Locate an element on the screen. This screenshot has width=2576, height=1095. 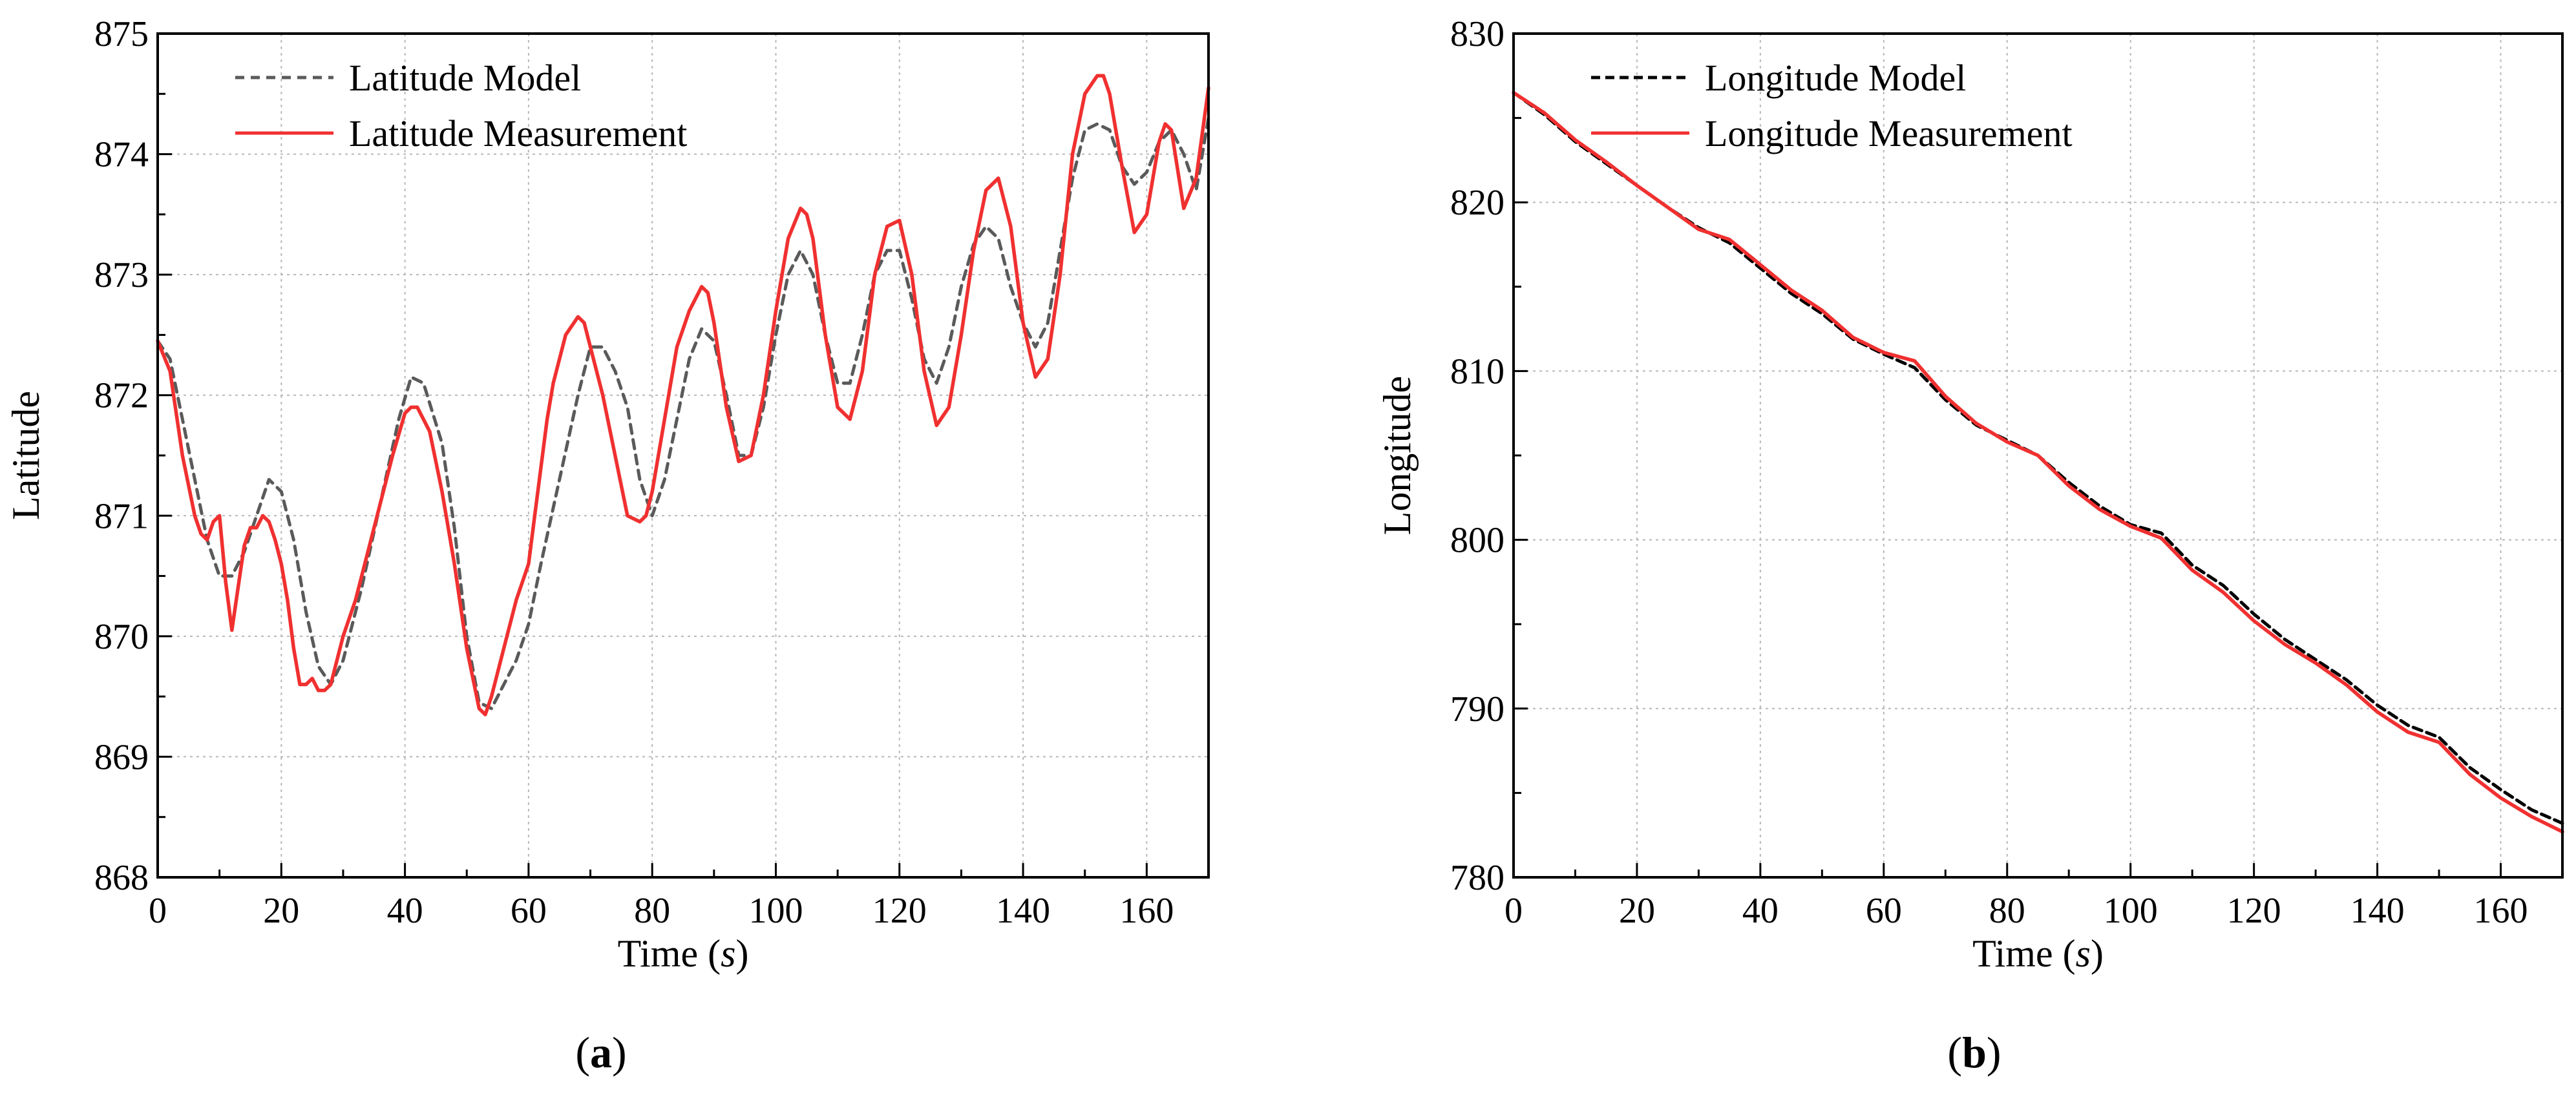
y-tick-label: 871 is located at coordinates (121, 516).